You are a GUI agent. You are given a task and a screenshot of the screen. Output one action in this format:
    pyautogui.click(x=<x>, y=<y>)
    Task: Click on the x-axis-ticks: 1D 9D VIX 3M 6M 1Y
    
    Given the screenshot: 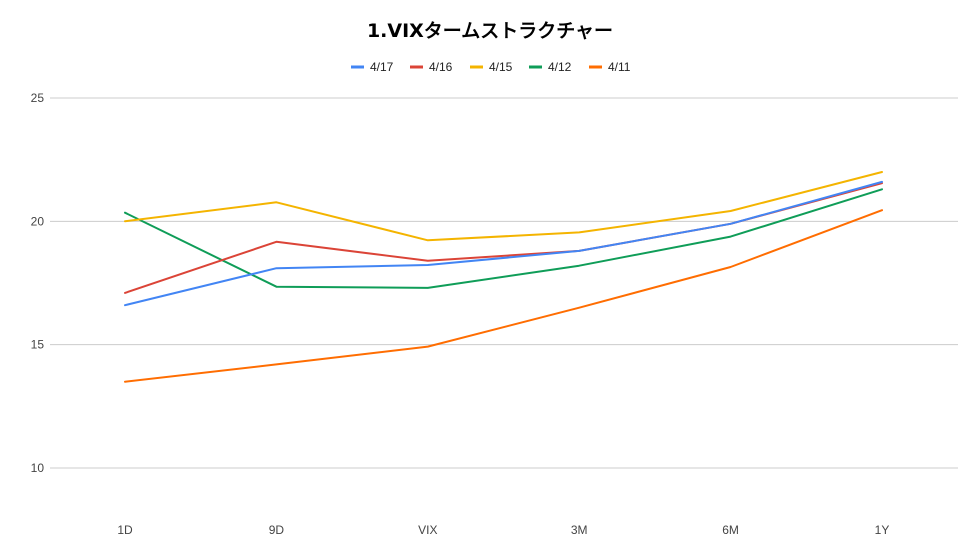 What is the action you would take?
    pyautogui.click(x=503, y=530)
    